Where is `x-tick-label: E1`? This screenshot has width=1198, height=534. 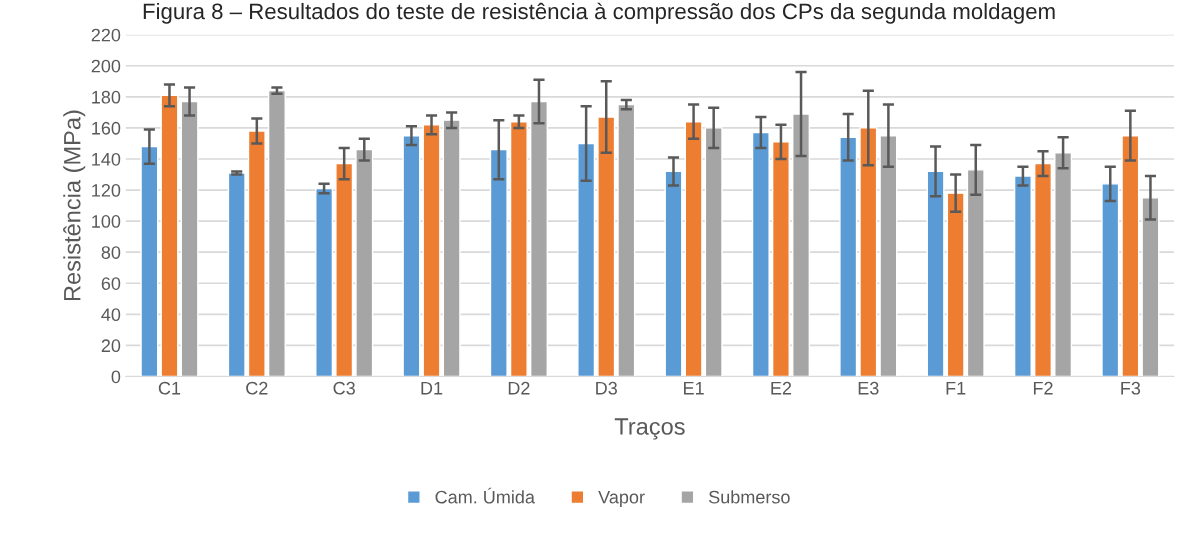 x-tick-label: E1 is located at coordinates (694, 388).